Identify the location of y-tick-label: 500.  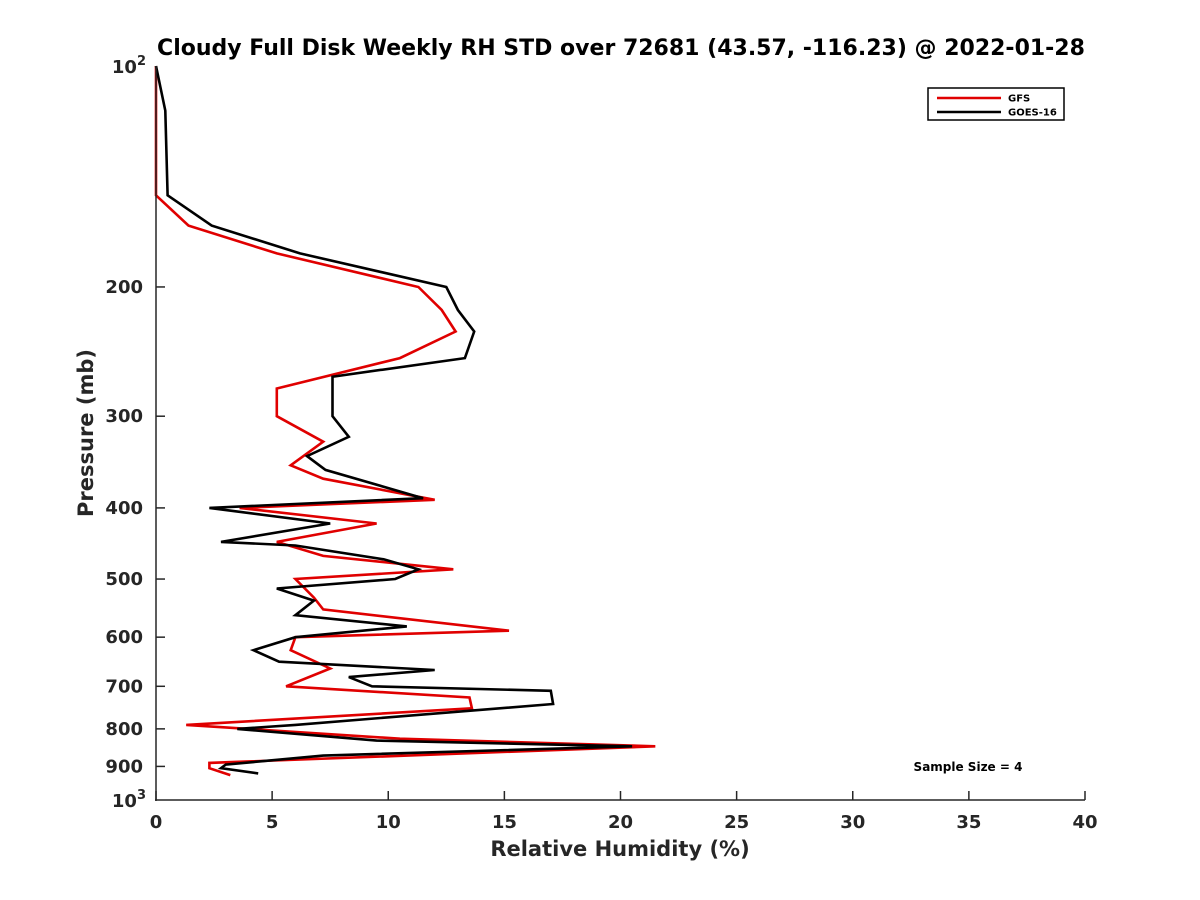
(124, 579).